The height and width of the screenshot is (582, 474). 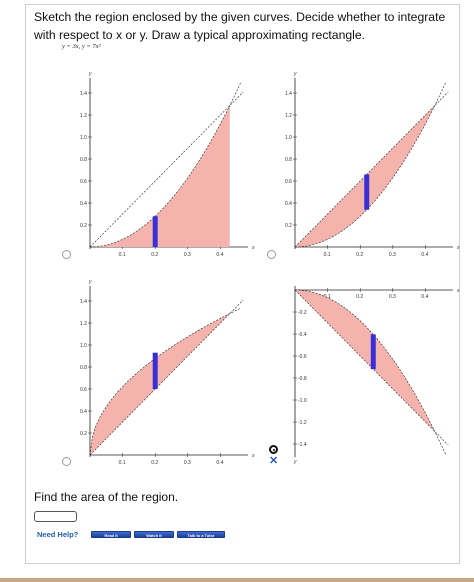 What do you see at coordinates (271, 254) in the screenshot?
I see `radio-option-top-right` at bounding box center [271, 254].